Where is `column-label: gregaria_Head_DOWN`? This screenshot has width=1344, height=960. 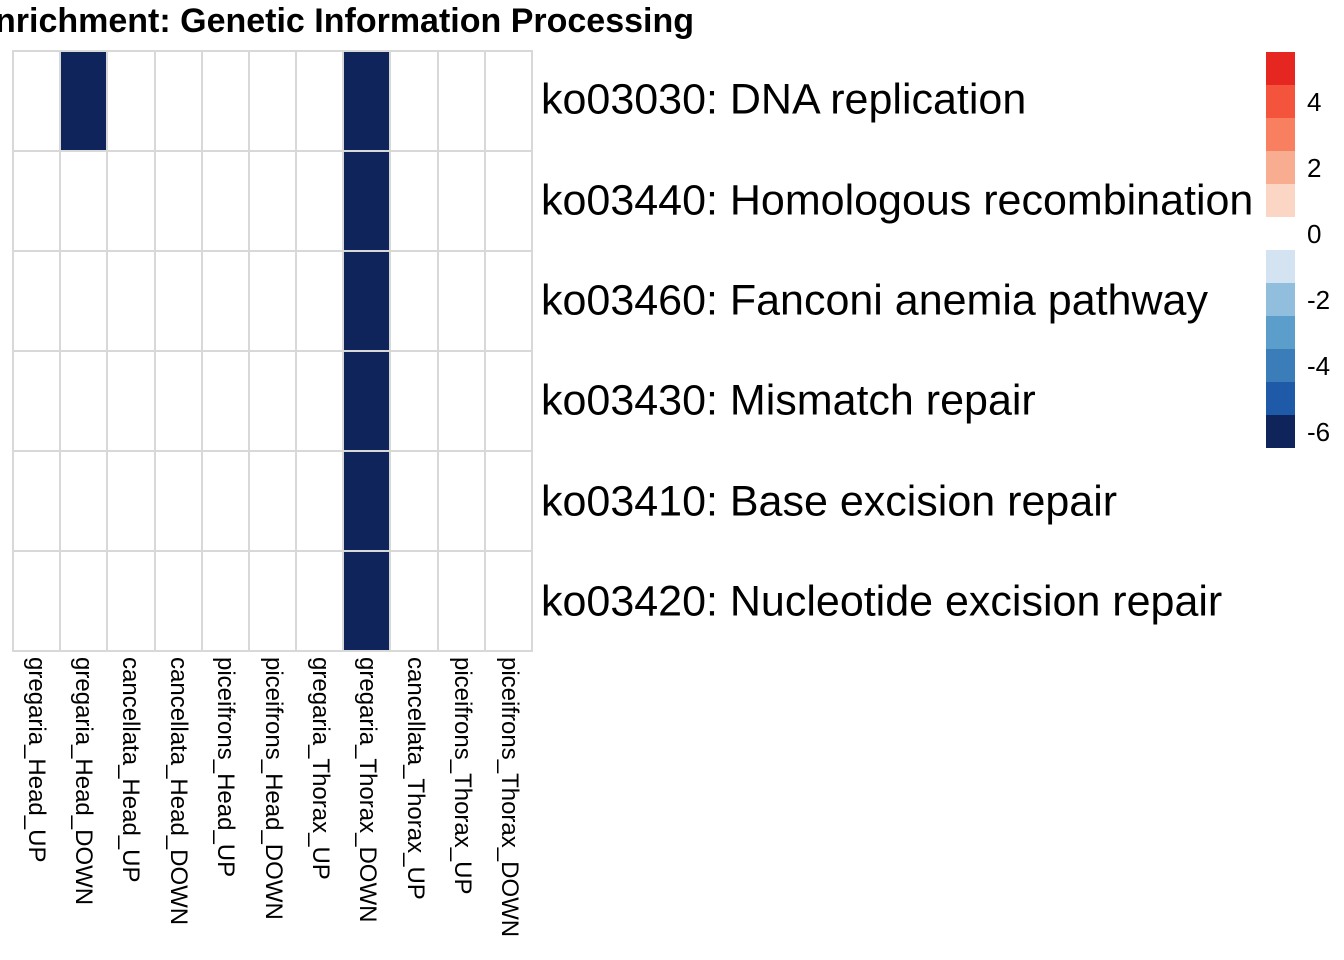
column-label: gregaria_Head_DOWN is located at coordinates (84, 781).